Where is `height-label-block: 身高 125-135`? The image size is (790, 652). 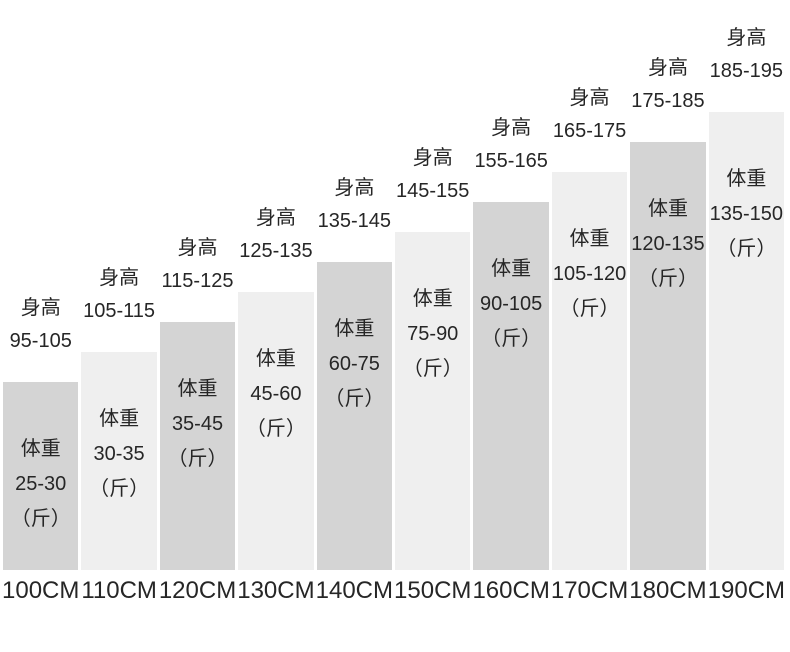
height-label-block: 身高 125-135 is located at coordinates (275, 235).